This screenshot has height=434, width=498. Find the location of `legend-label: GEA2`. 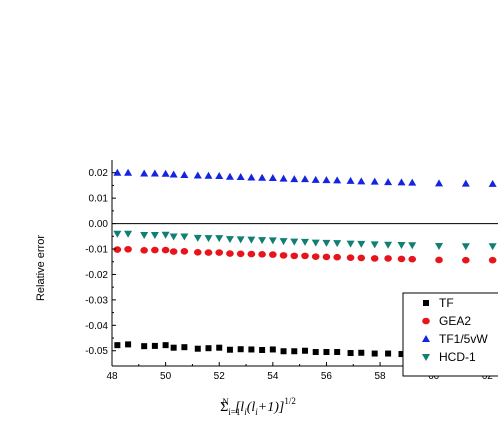

legend-label: GEA2 is located at coordinates (455, 321).